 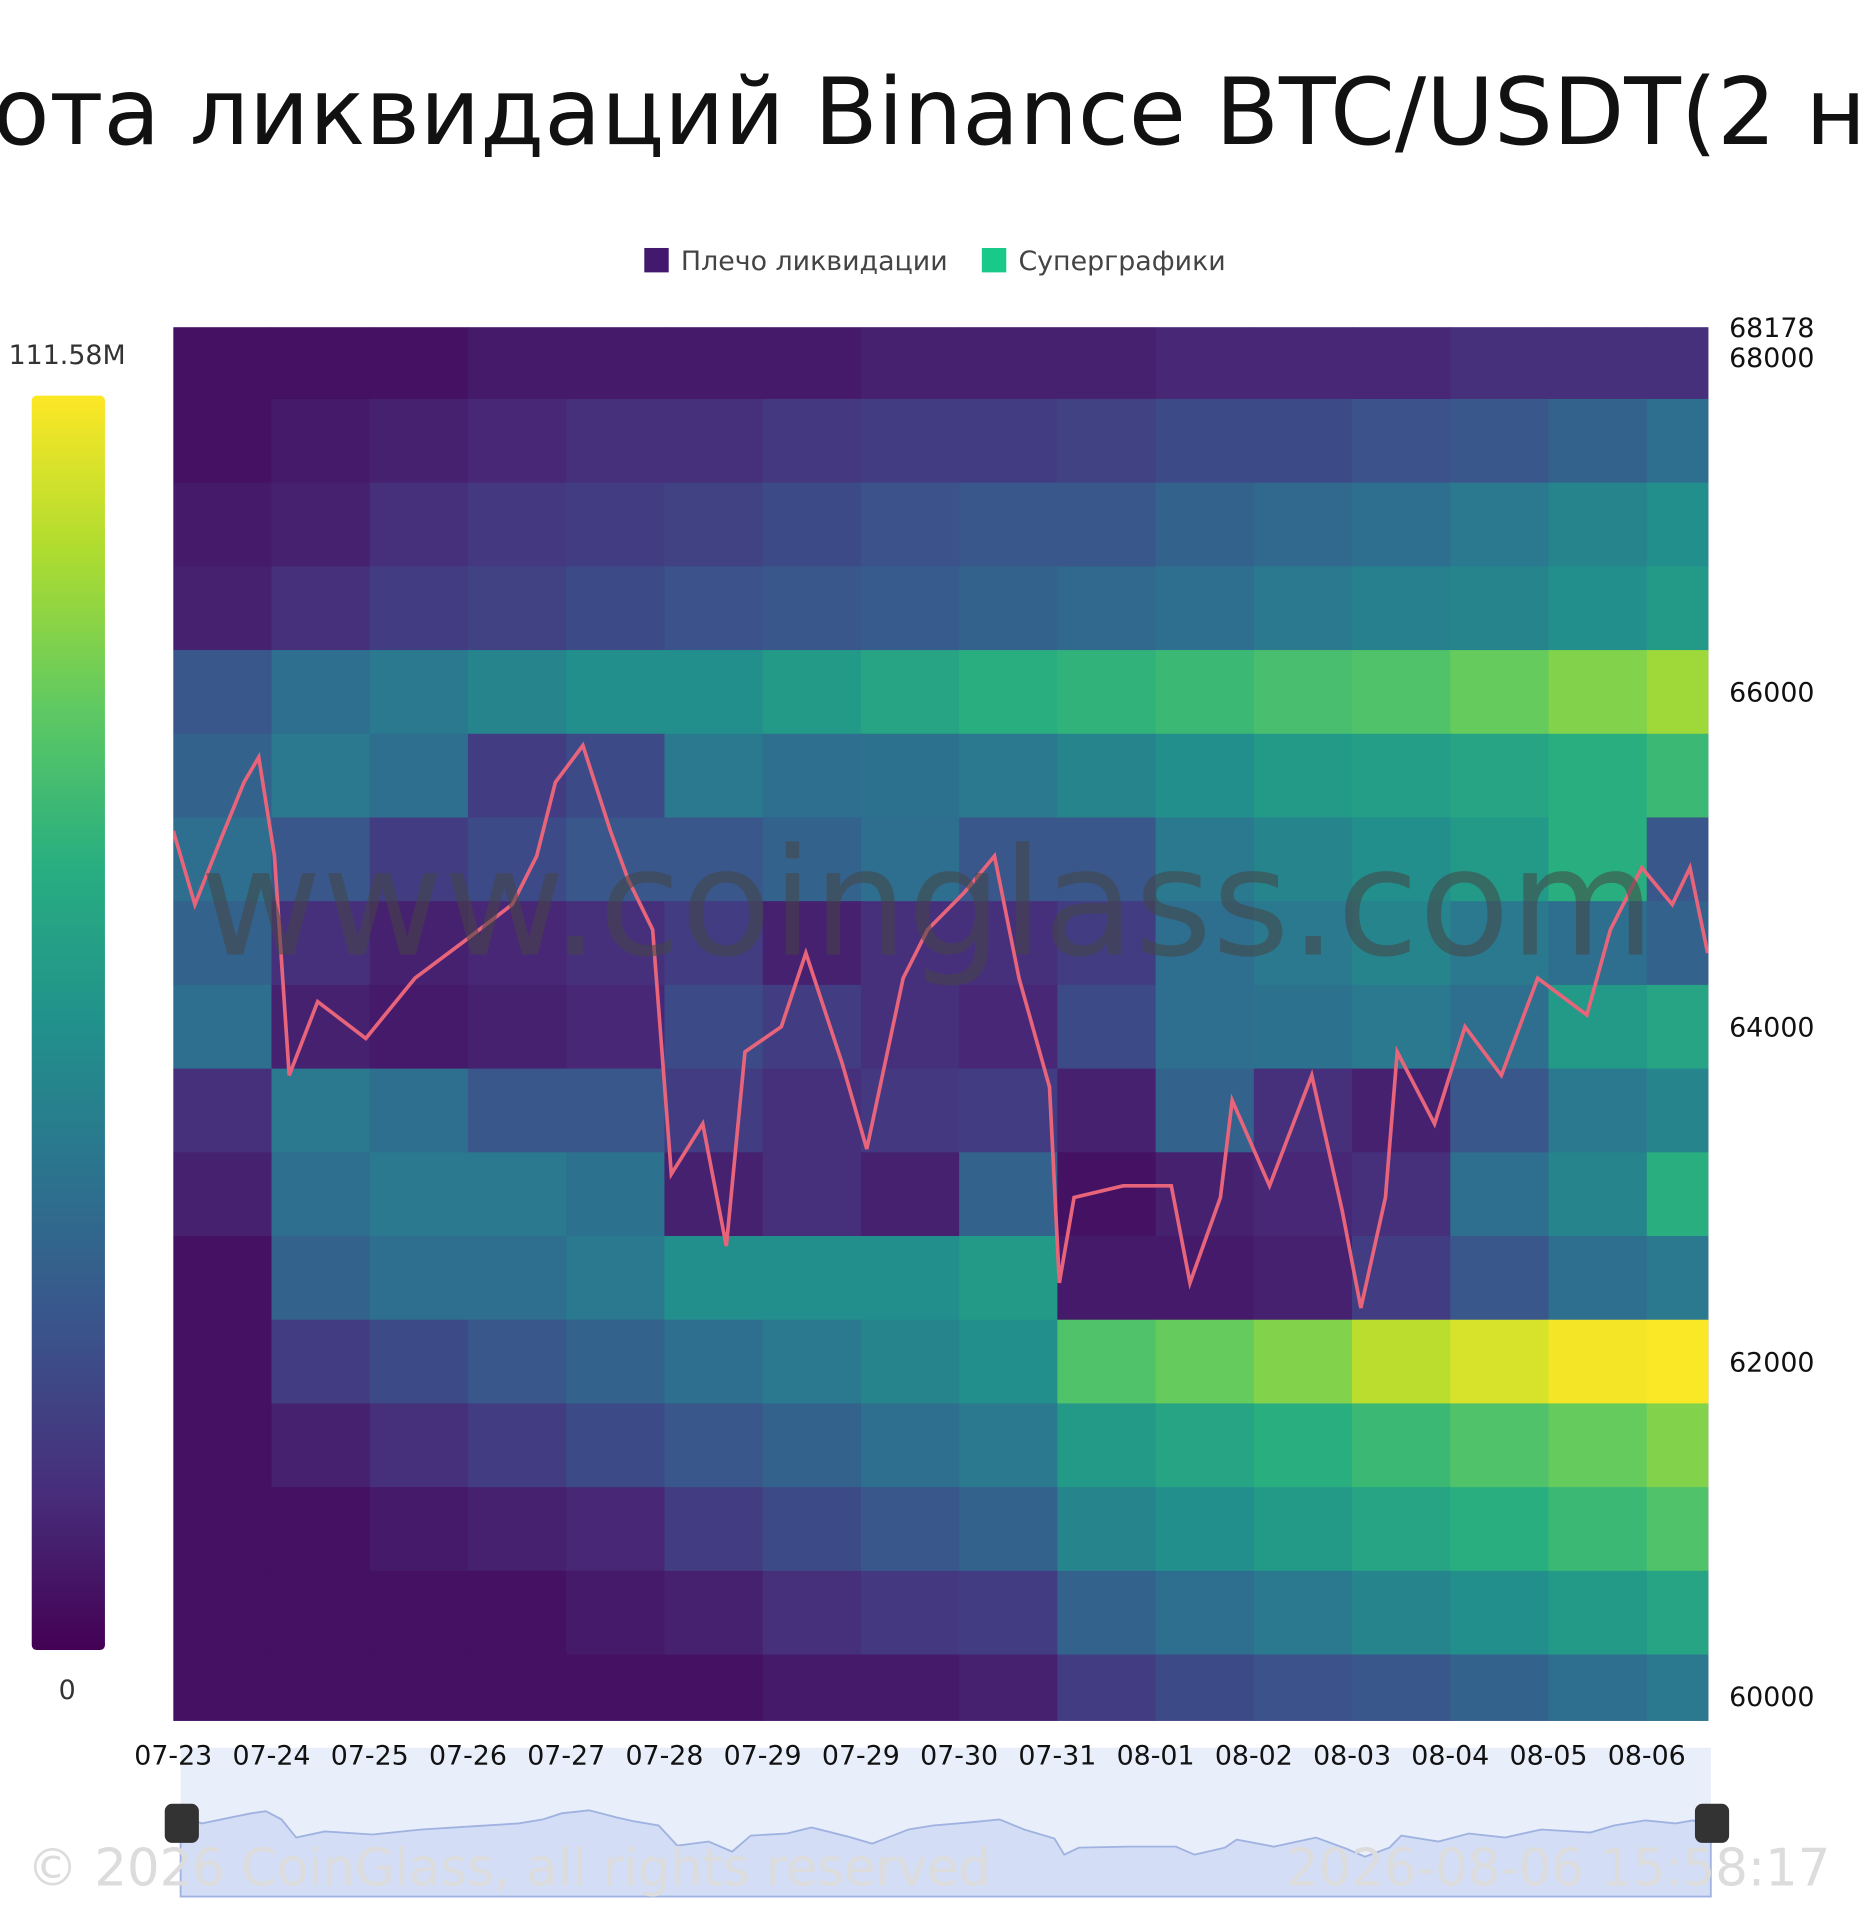 What do you see at coordinates (67, 1690) in the screenshot?
I see `colorbar-label: 0` at bounding box center [67, 1690].